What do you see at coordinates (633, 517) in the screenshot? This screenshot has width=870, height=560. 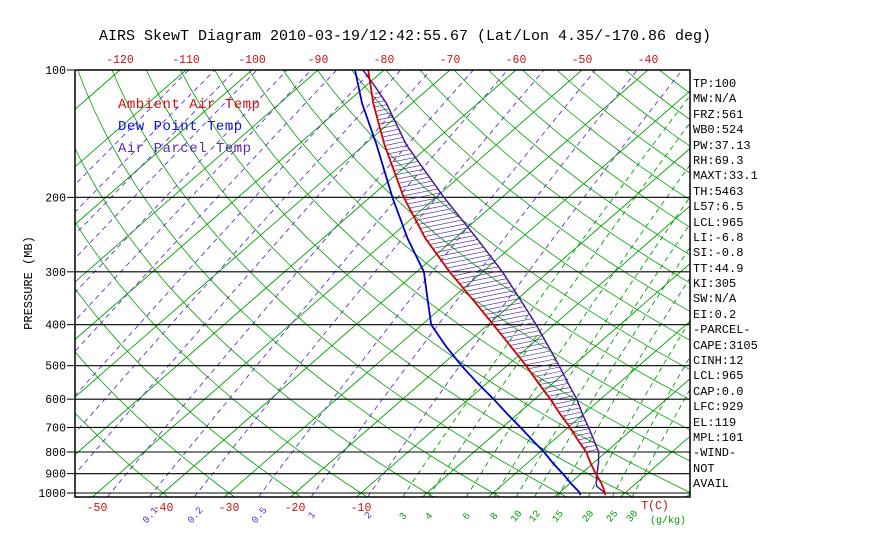 I see `svg-text: 30` at bounding box center [633, 517].